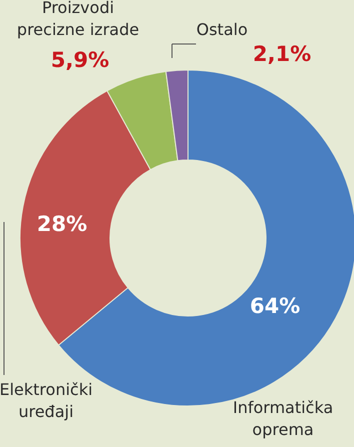 The height and width of the screenshot is (447, 354). I want to click on data-label: 64%, so click(275, 306).